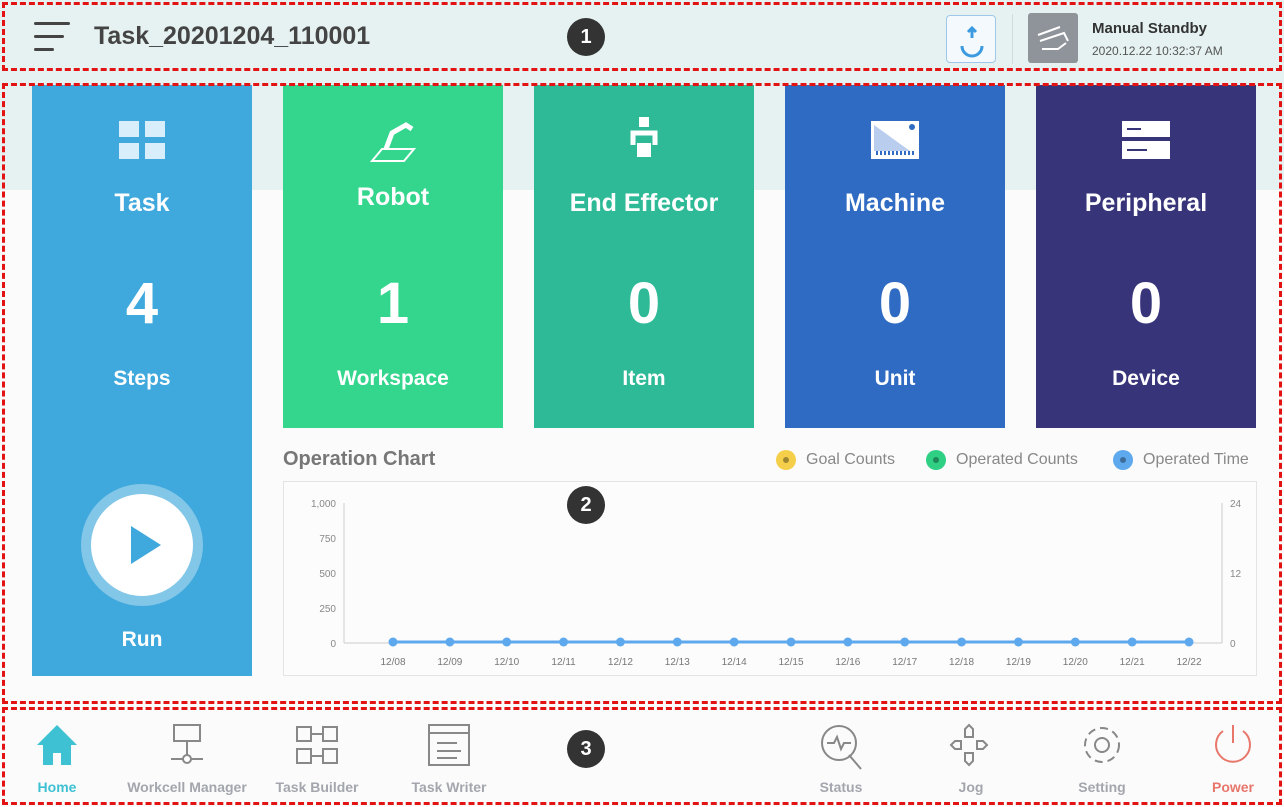 The width and height of the screenshot is (1284, 807). Describe the element at coordinates (1102, 745) in the screenshot. I see `gear-icon` at that location.